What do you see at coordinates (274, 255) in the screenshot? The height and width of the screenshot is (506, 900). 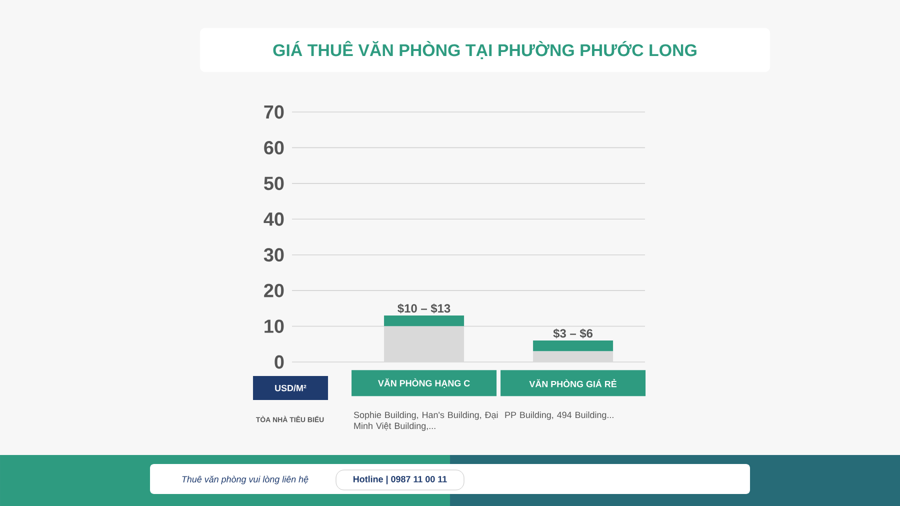 I see `y-tick-label: 30` at bounding box center [274, 255].